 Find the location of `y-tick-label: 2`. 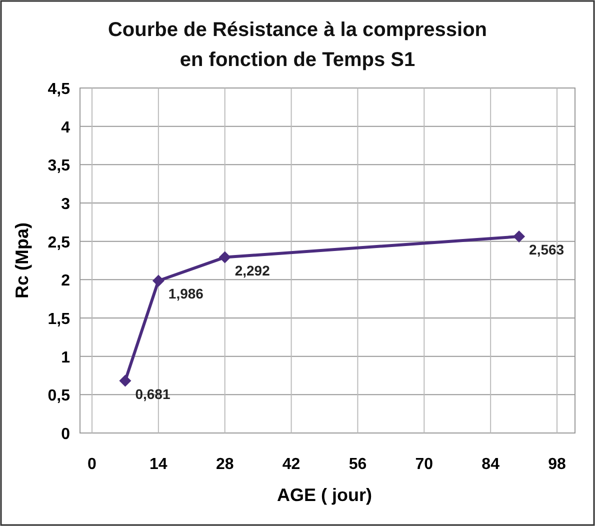

y-tick-label: 2 is located at coordinates (65, 281).